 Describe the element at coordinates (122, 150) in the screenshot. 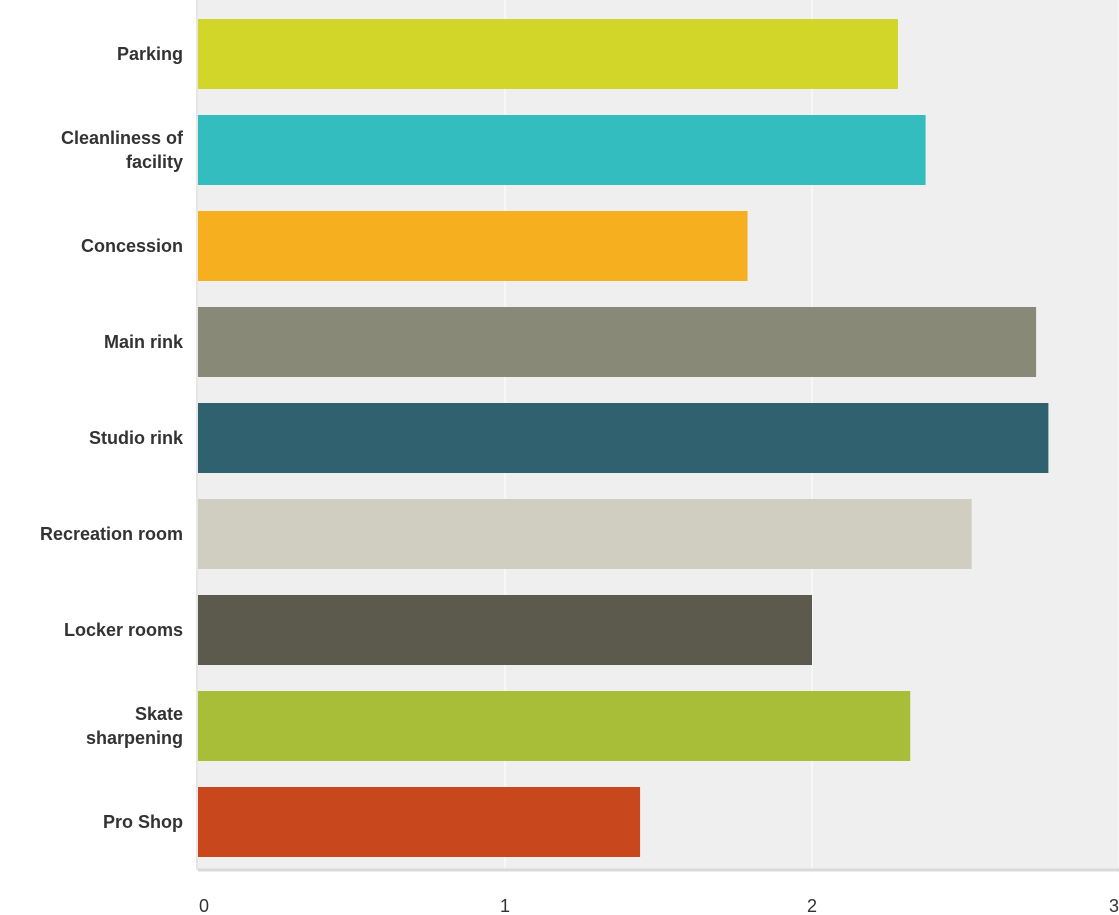

I see `category-label: Cleanliness of facility` at that location.